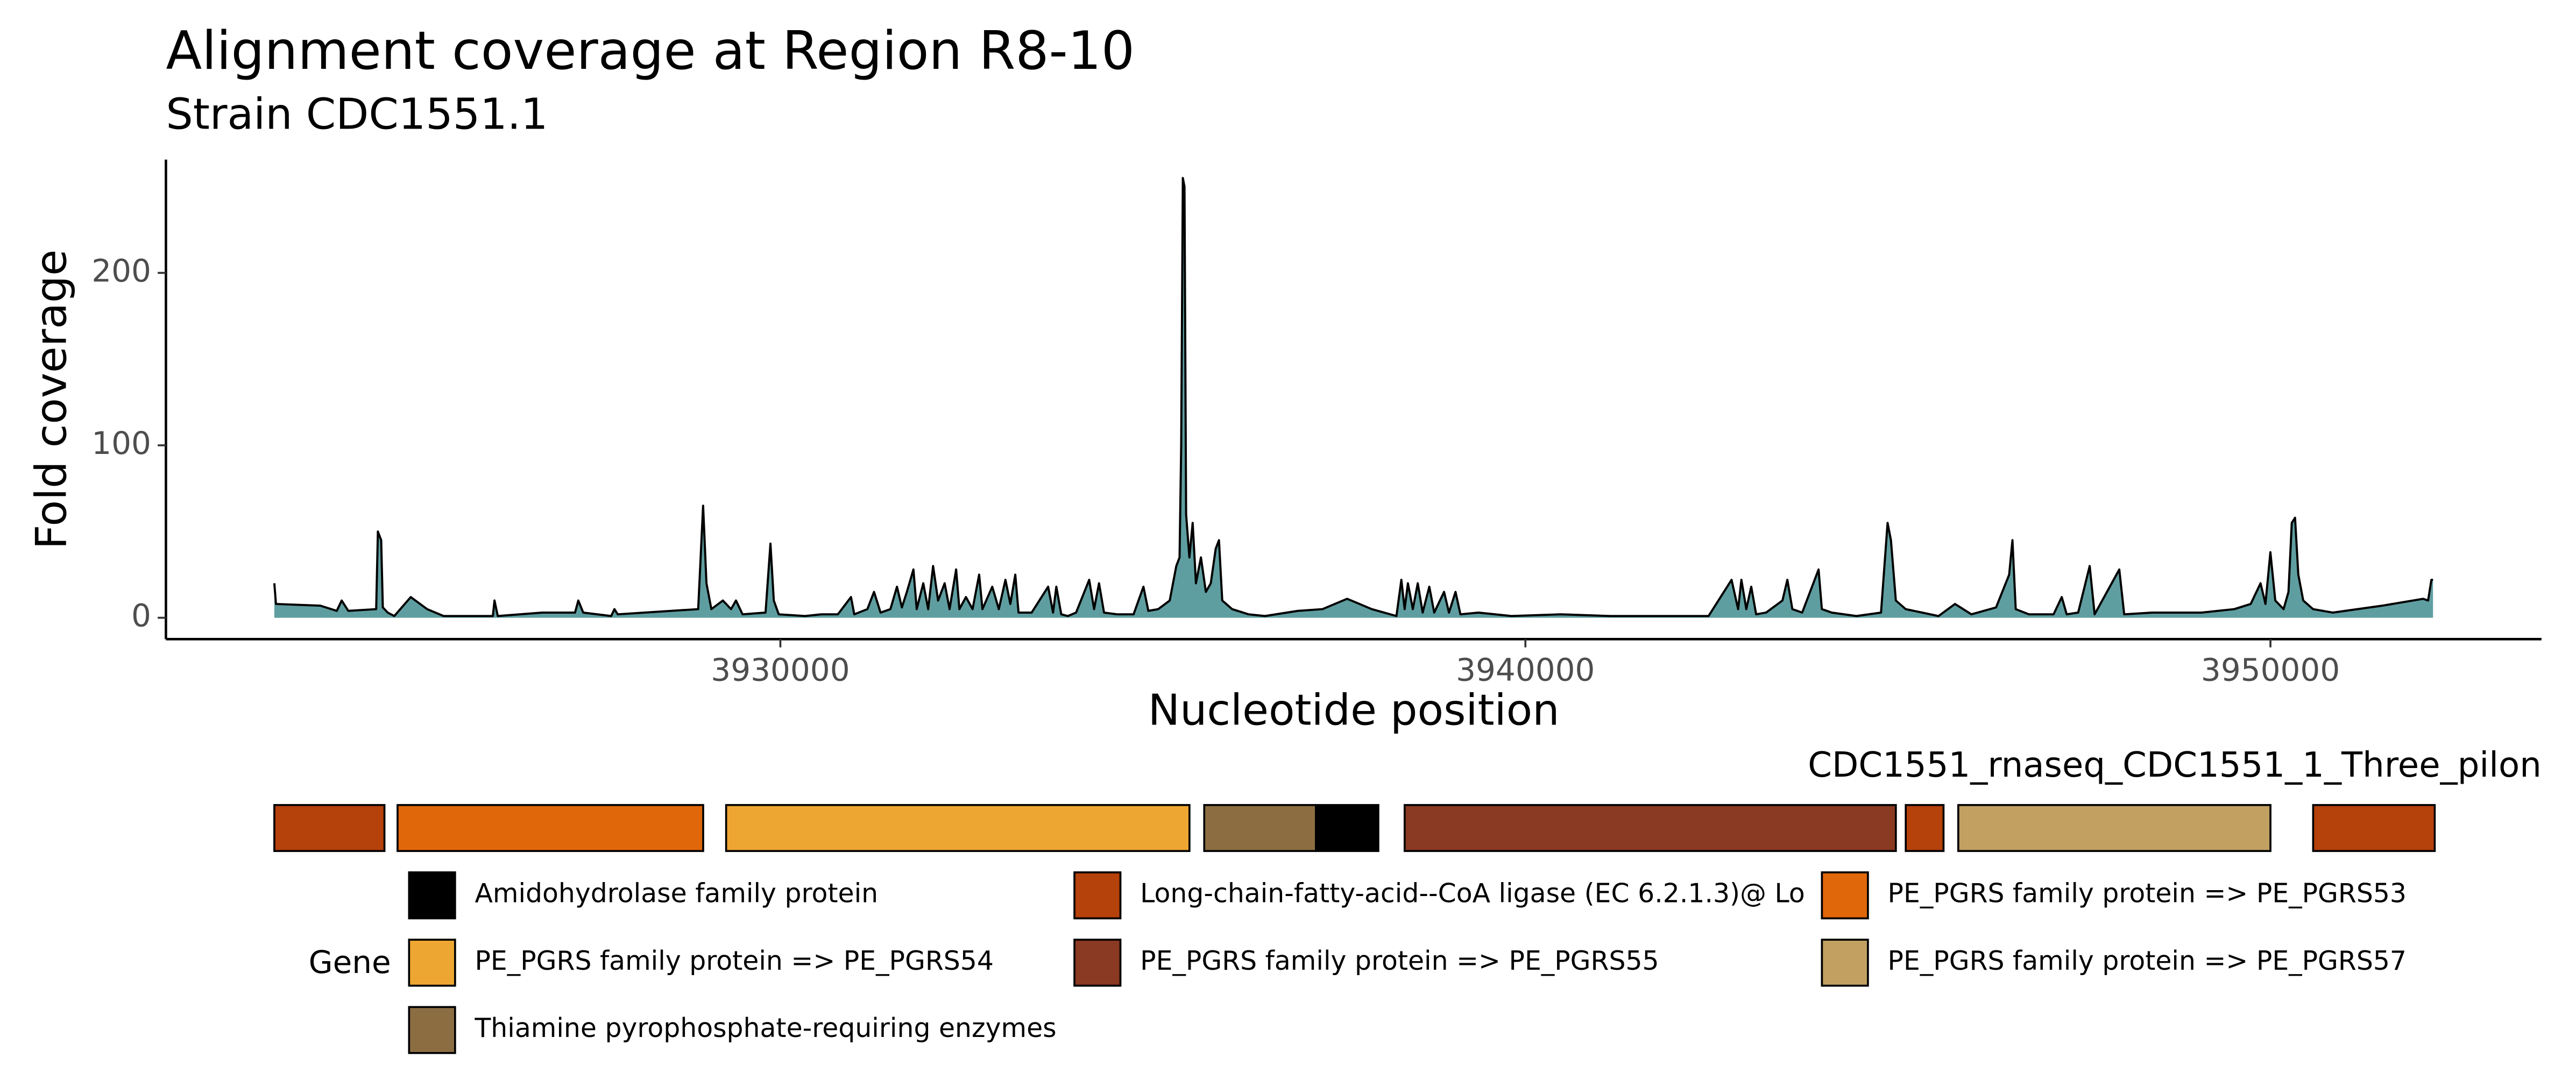 This screenshot has height=1073, width=2576. Describe the element at coordinates (765, 1028) in the screenshot. I see `legend-label: Thiamine pyrophosphate-requiring enzymes` at that location.